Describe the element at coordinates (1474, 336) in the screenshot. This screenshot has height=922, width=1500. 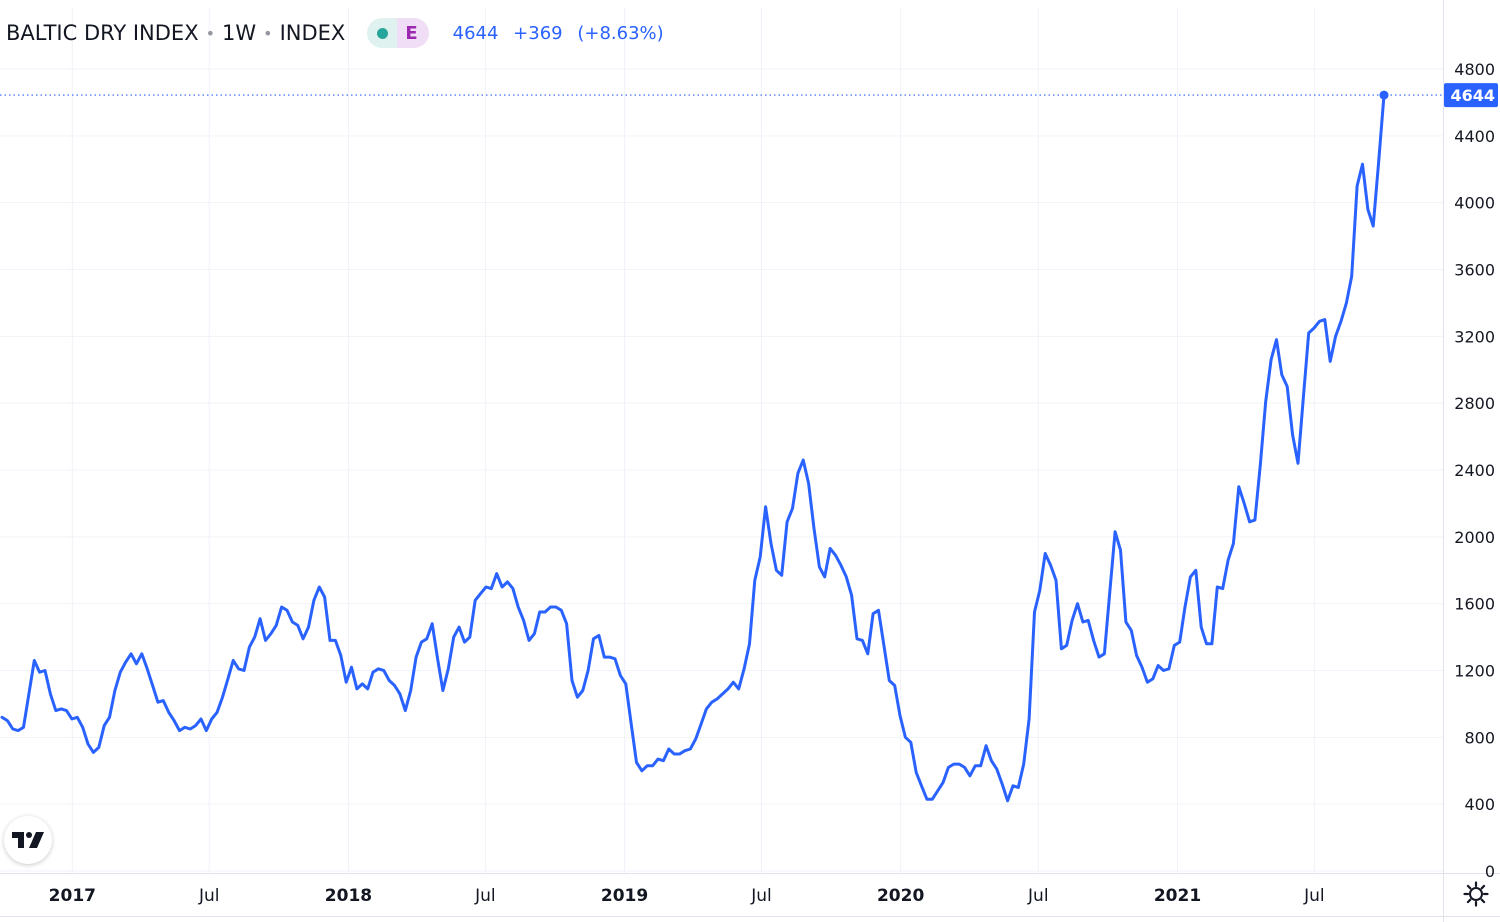
I see `y-axis-tick-label: 3200` at that location.